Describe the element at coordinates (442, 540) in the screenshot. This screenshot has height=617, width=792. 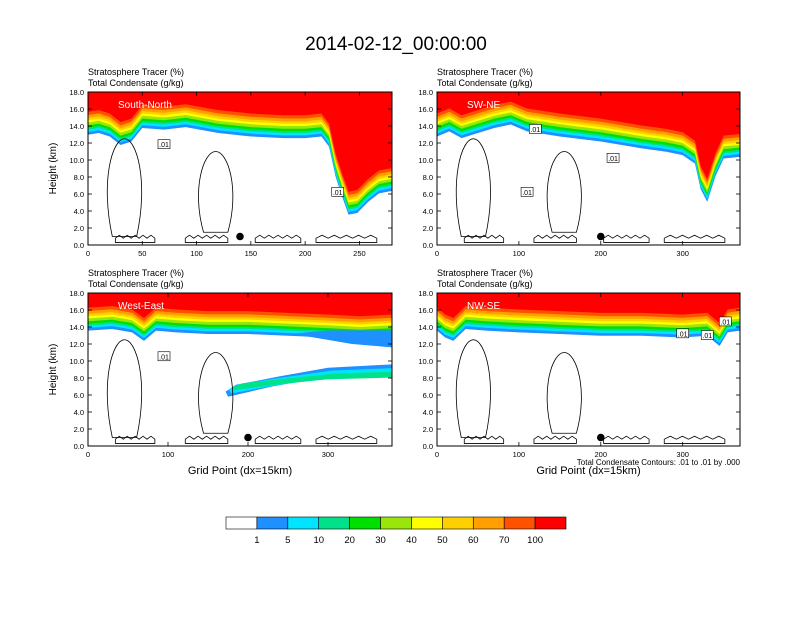
I see `colorbar-label: 50` at that location.